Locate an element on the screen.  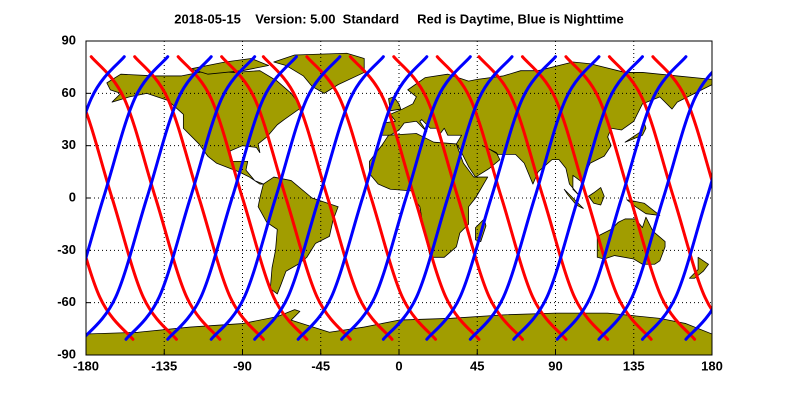
x-tick-label: 0 is located at coordinates (398, 365).